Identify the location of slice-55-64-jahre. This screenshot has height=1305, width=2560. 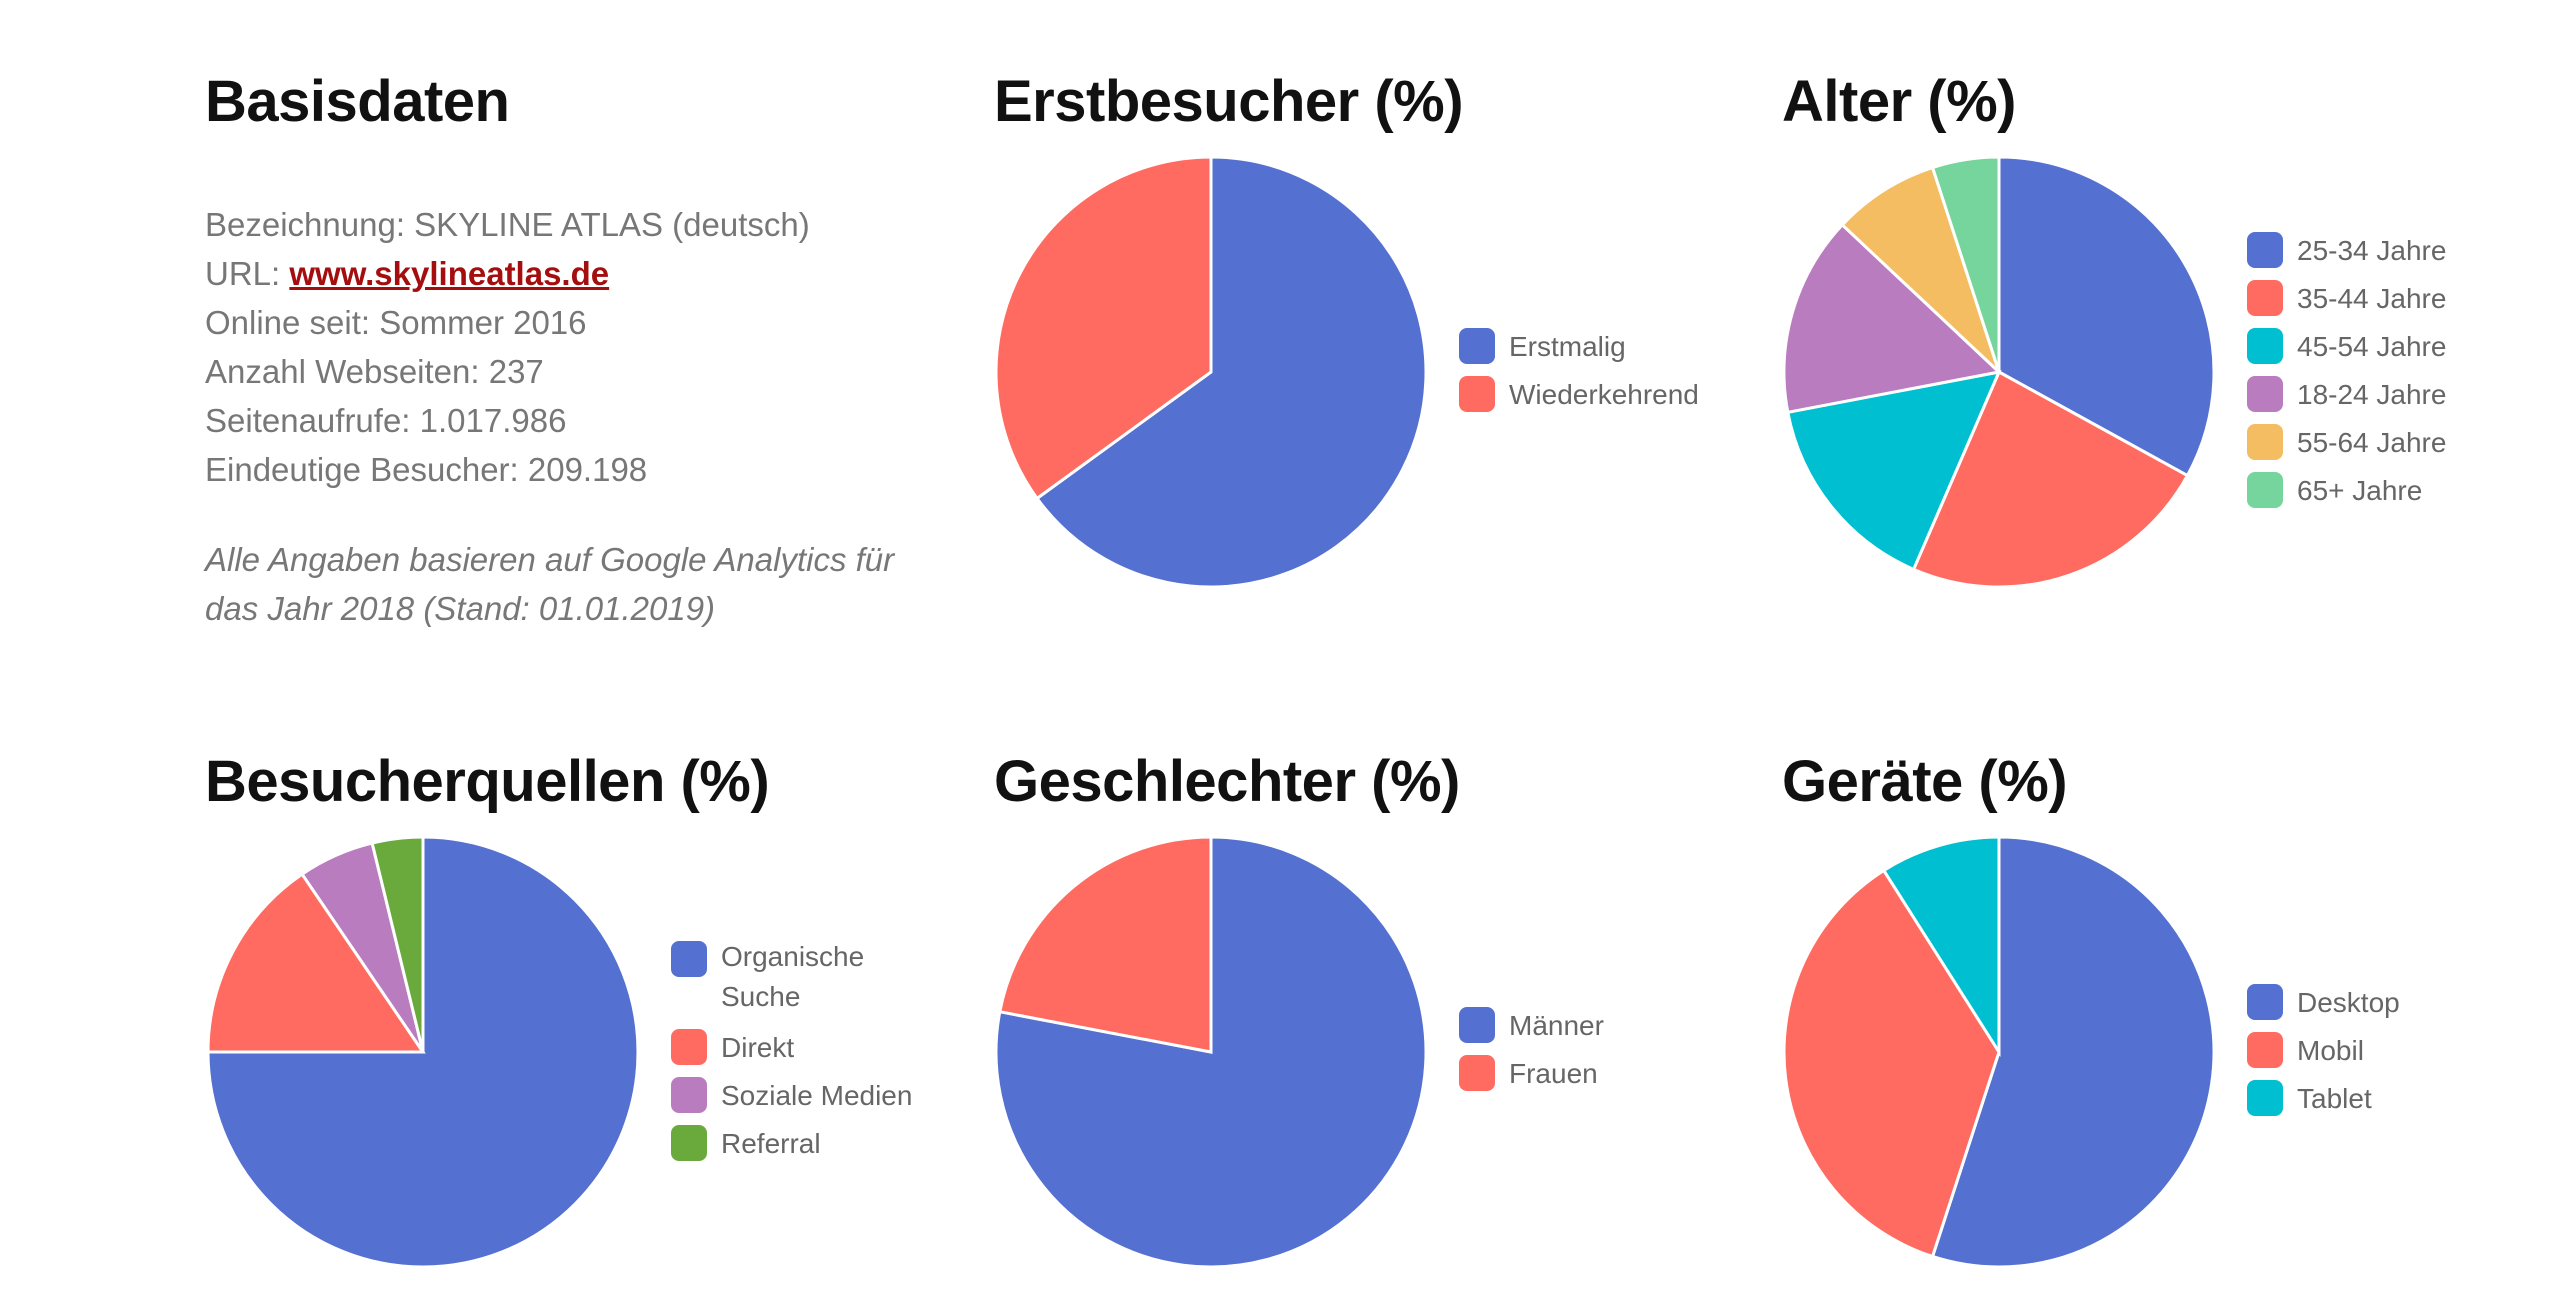
(1920, 269).